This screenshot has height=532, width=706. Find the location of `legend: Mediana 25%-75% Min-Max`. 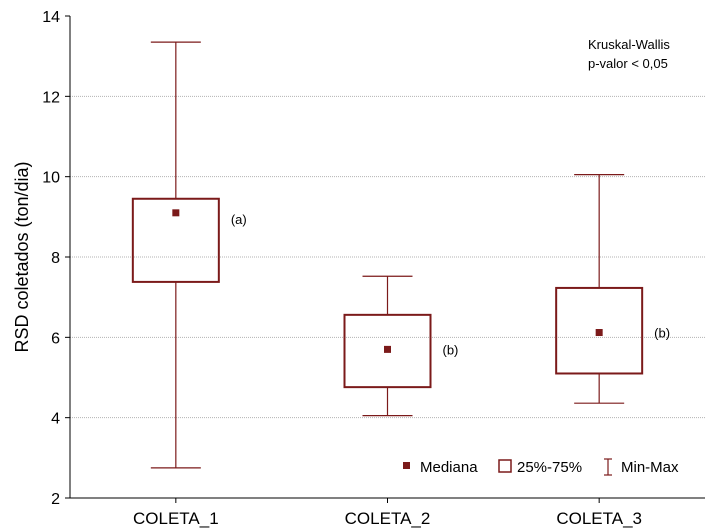

legend: Mediana 25%-75% Min-Max is located at coordinates (541, 467).